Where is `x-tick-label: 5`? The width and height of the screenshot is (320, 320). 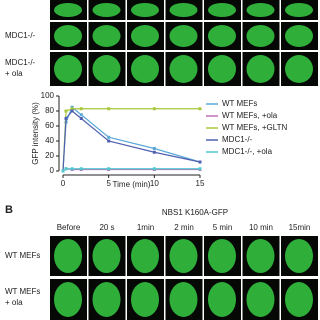 x-tick-label: 5 is located at coordinates (108, 183).